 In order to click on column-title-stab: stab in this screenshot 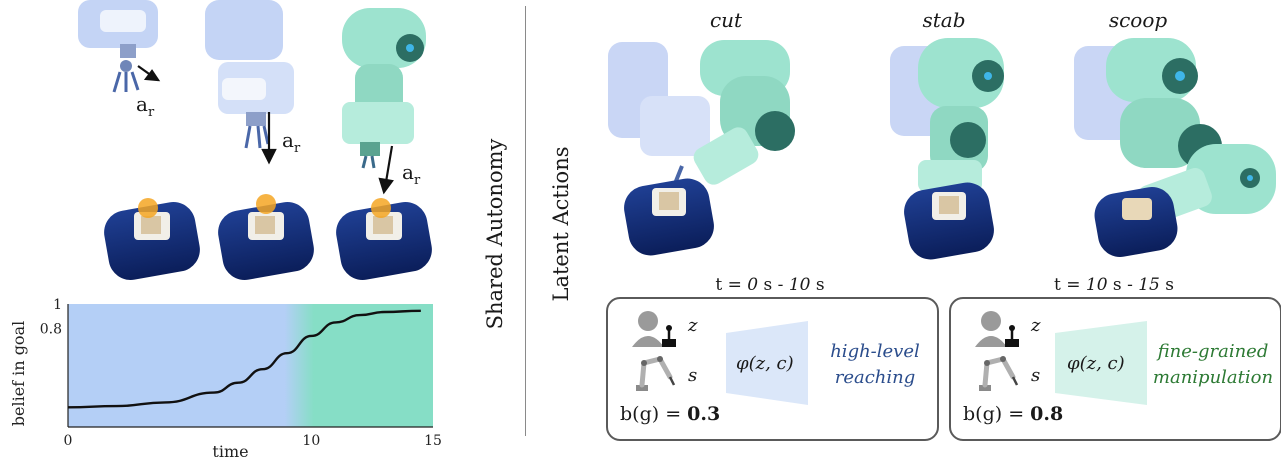, I will do `click(944, 20)`.